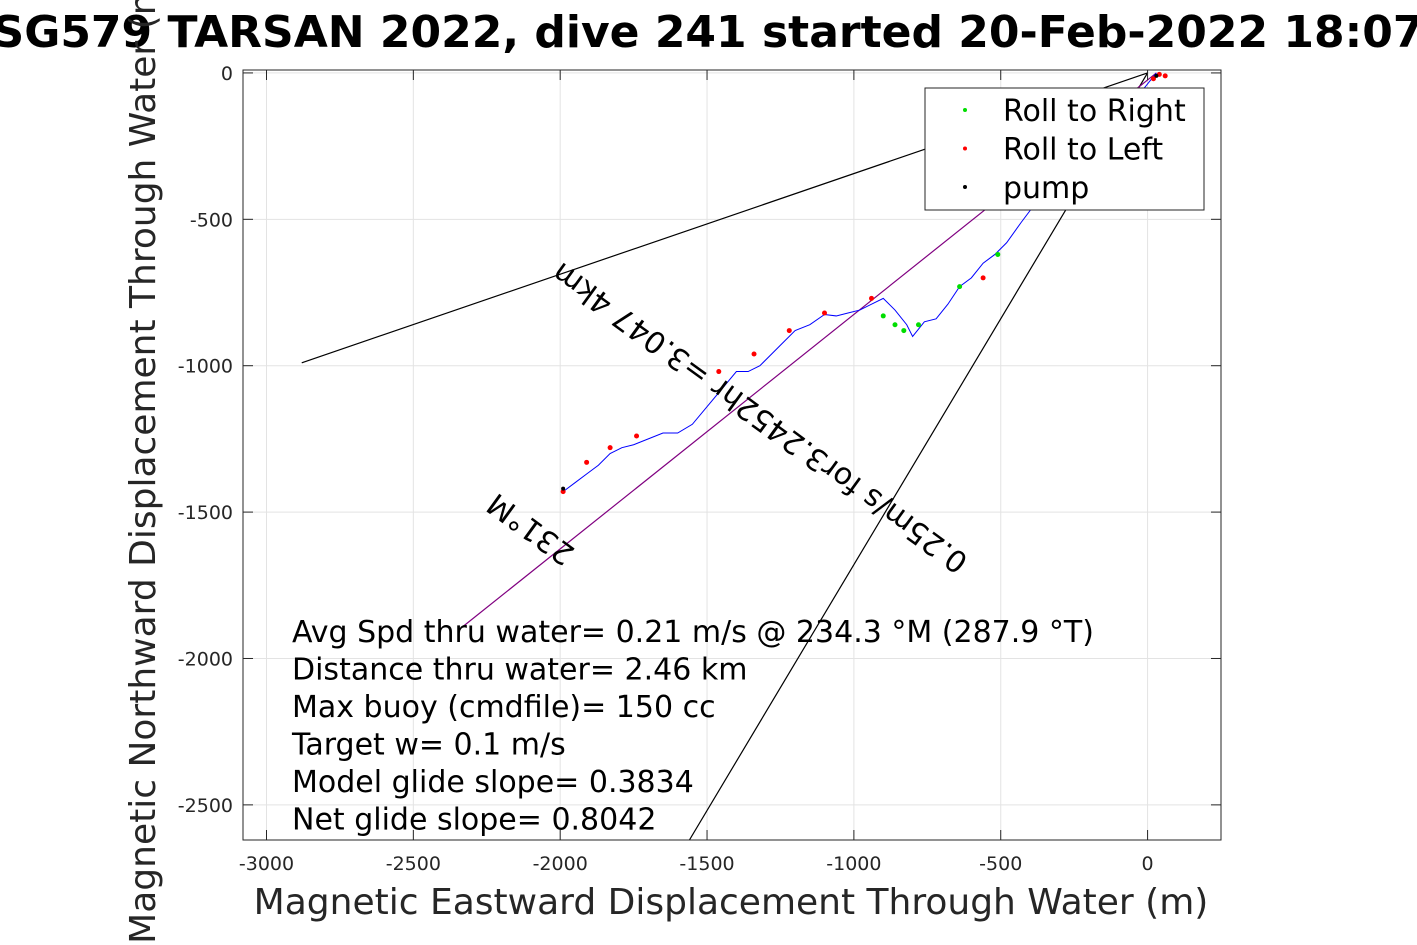 This screenshot has width=1417, height=945. Describe the element at coordinates (1094, 111) in the screenshot. I see `legend-label: Roll to Right` at that location.